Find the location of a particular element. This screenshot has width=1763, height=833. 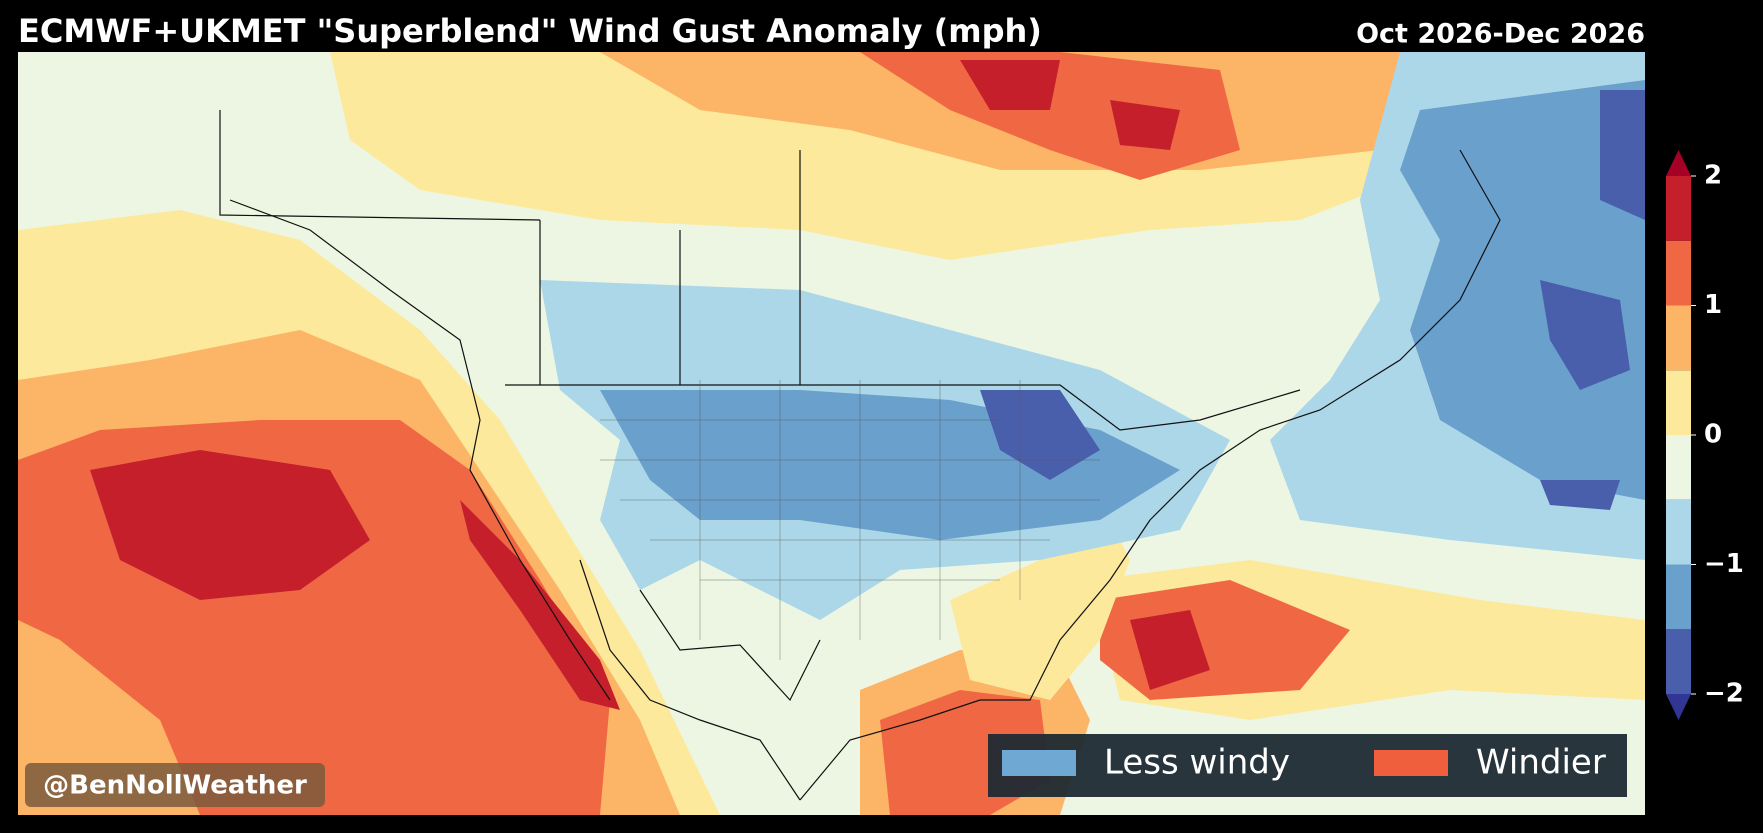

watermark: @BenNollWeather is located at coordinates (175, 786).